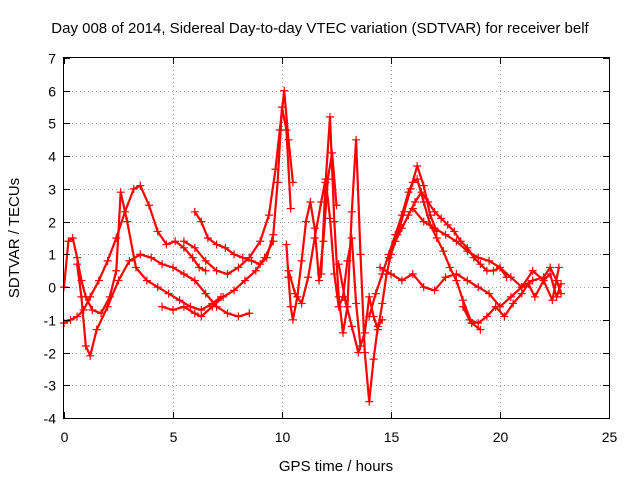  What do you see at coordinates (52, 190) in the screenshot?
I see `y-tick-label: 3` at bounding box center [52, 190].